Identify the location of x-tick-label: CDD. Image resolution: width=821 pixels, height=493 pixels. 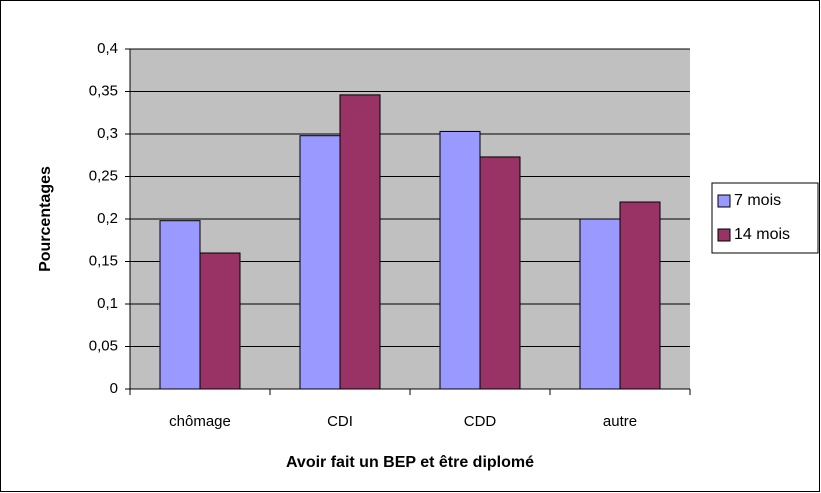
(480, 421).